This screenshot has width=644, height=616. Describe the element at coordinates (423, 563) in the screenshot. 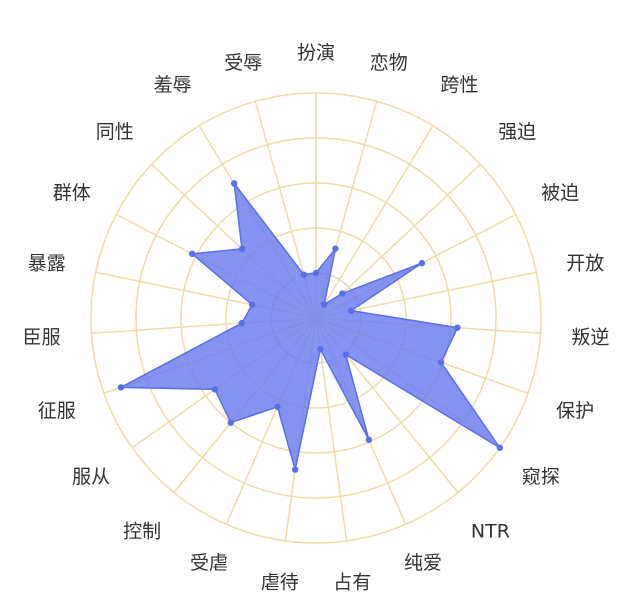

I see `axis-label: 纯爱` at that location.